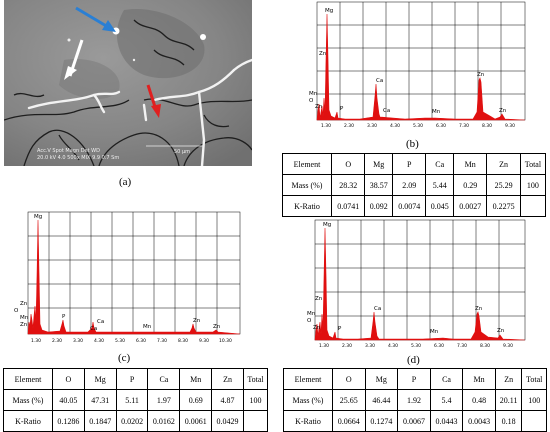  I want to click on table-cell: O, so click(349, 379).